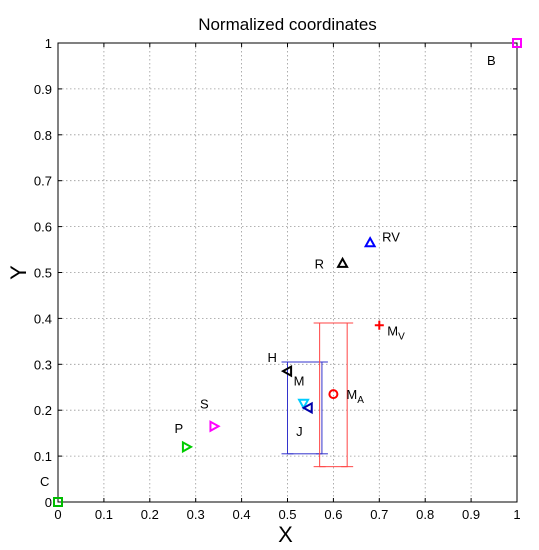  Describe the element at coordinates (43, 273) in the screenshot. I see `y-tick-label: 0.5` at that location.